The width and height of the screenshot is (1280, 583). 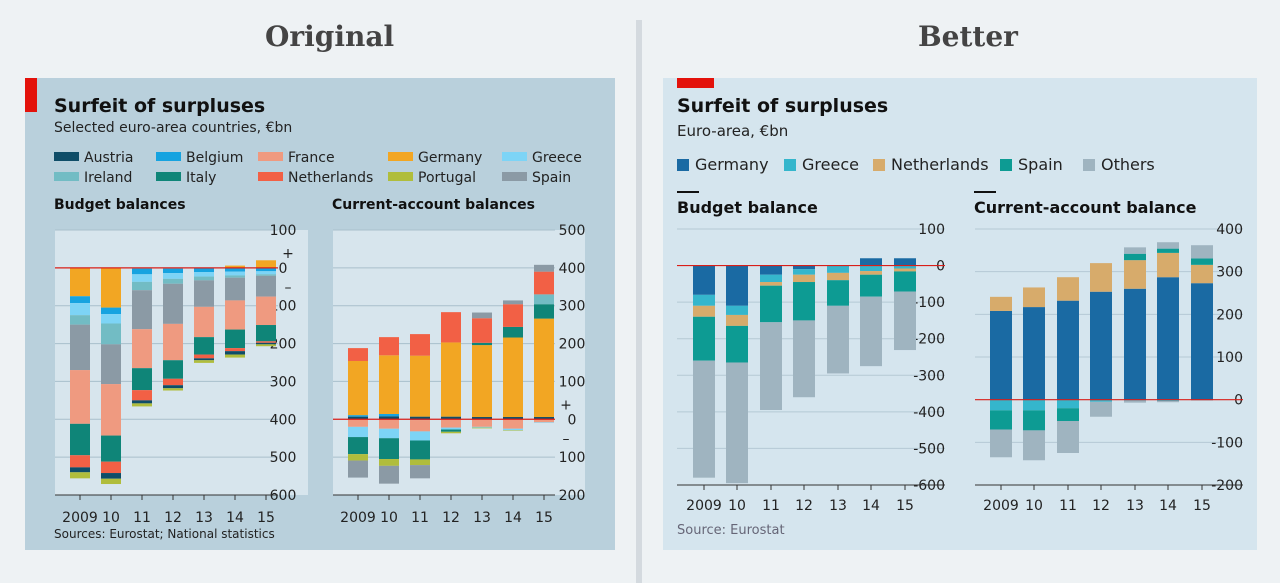 I want to click on original-legend-item: Greece, so click(x=542, y=158).